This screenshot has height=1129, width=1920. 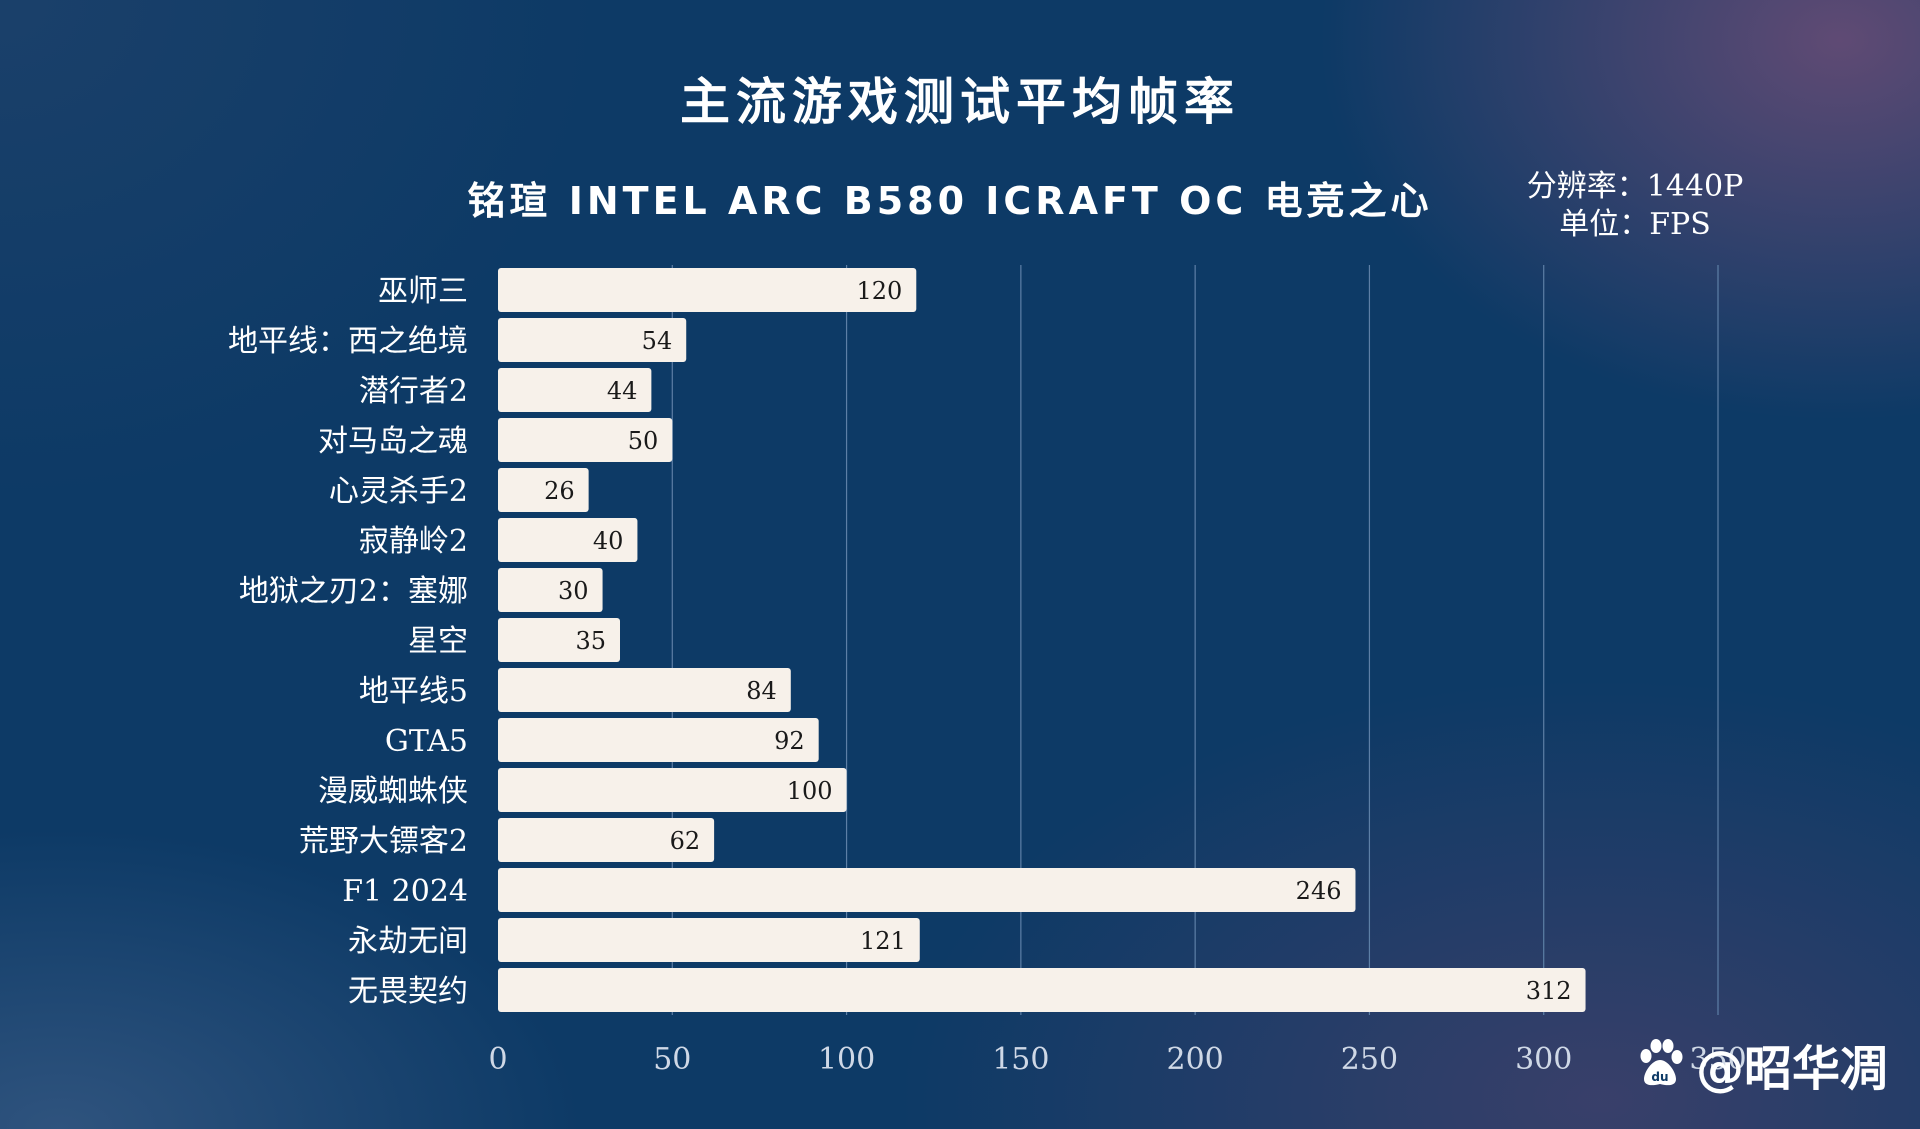 I want to click on category-label: 星空, so click(x=438, y=641).